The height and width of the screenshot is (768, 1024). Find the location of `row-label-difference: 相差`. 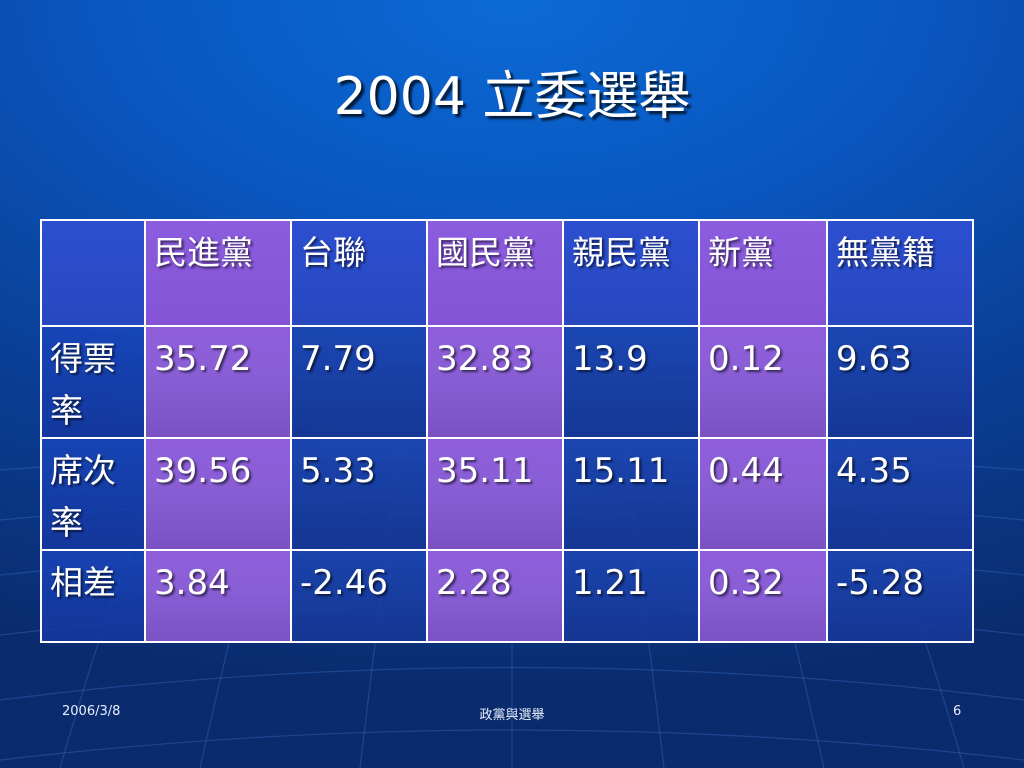

row-label-difference: 相差 is located at coordinates (93, 596).